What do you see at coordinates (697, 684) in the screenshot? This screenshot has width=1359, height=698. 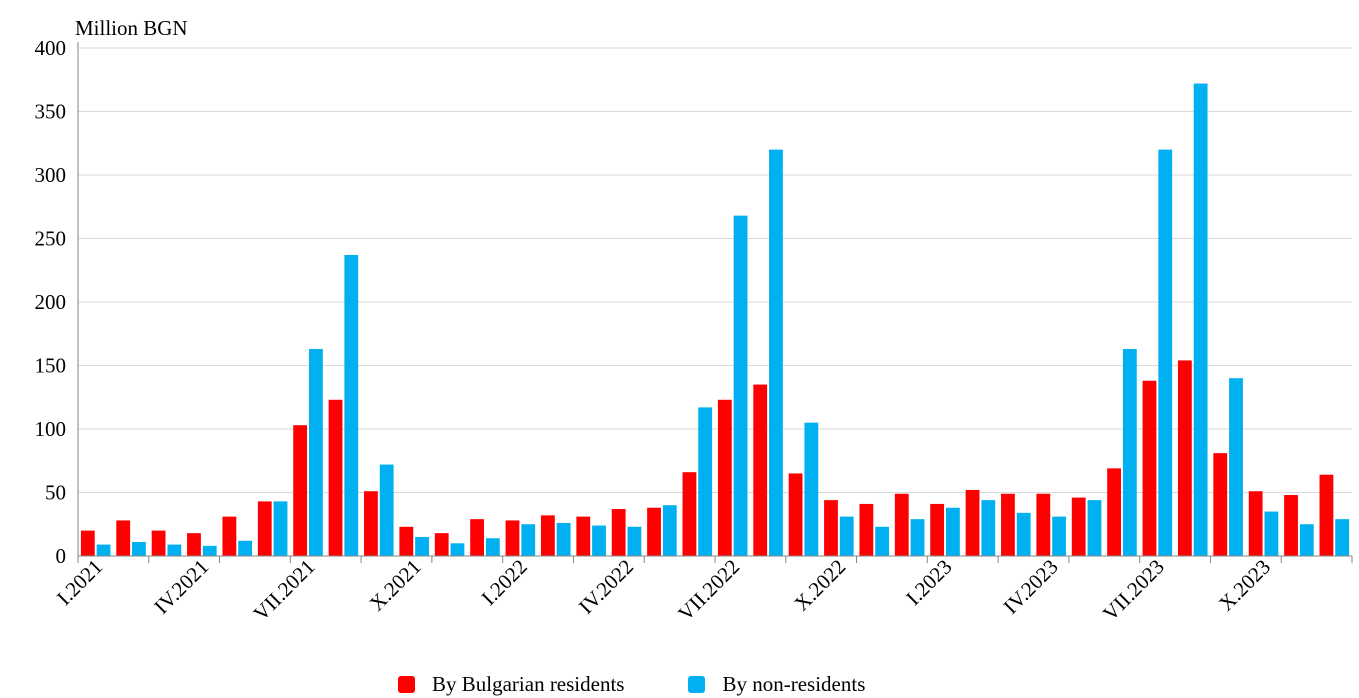 I see `legend-swatch-non-residents` at bounding box center [697, 684].